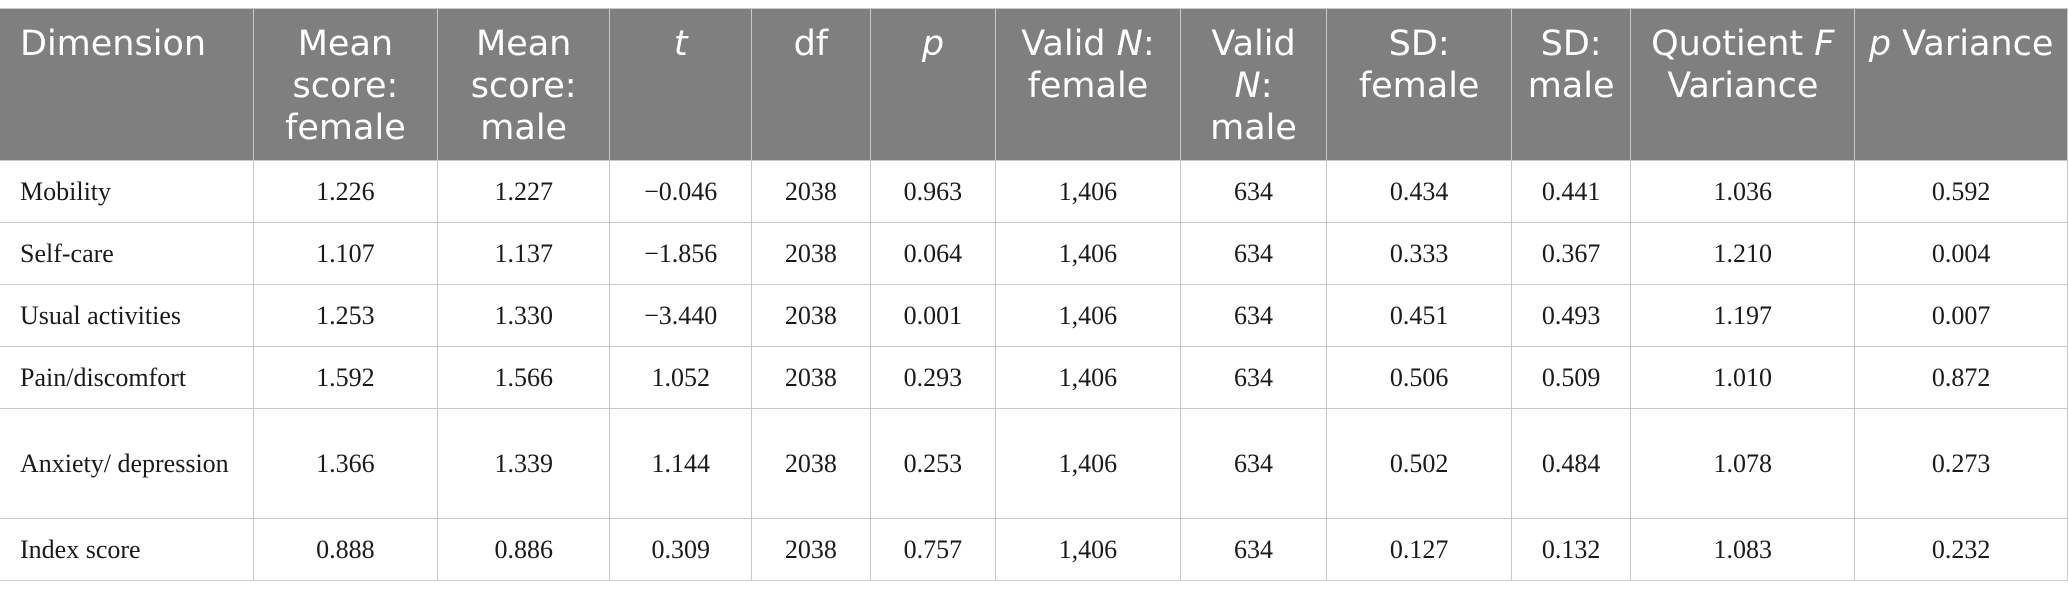 The width and height of the screenshot is (2068, 599). I want to click on cell-sd-female: 0.506, so click(1419, 377).